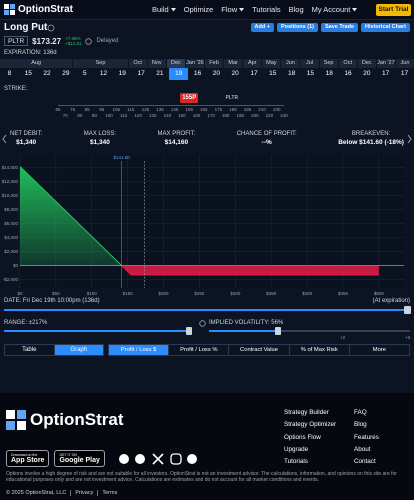 Image resolution: width=414 pixels, height=500 pixels. I want to click on nav-link: My Account, so click(335, 9).